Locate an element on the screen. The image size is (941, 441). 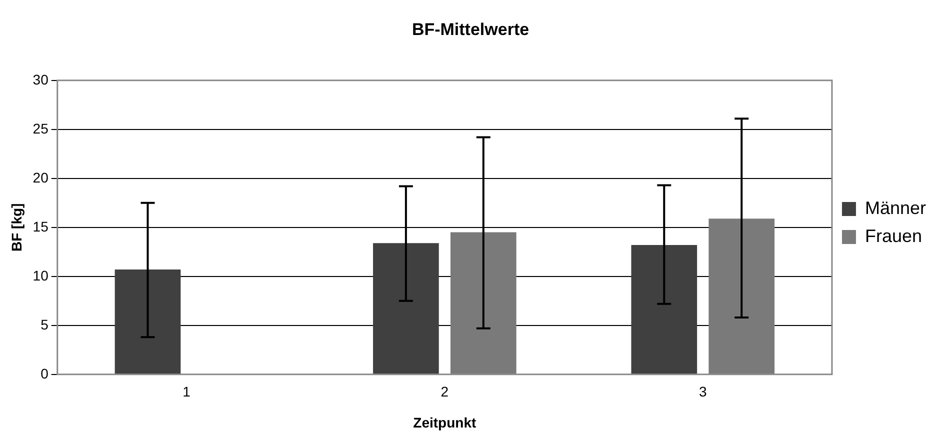
y-tick-label: 0 is located at coordinates (44, 373).